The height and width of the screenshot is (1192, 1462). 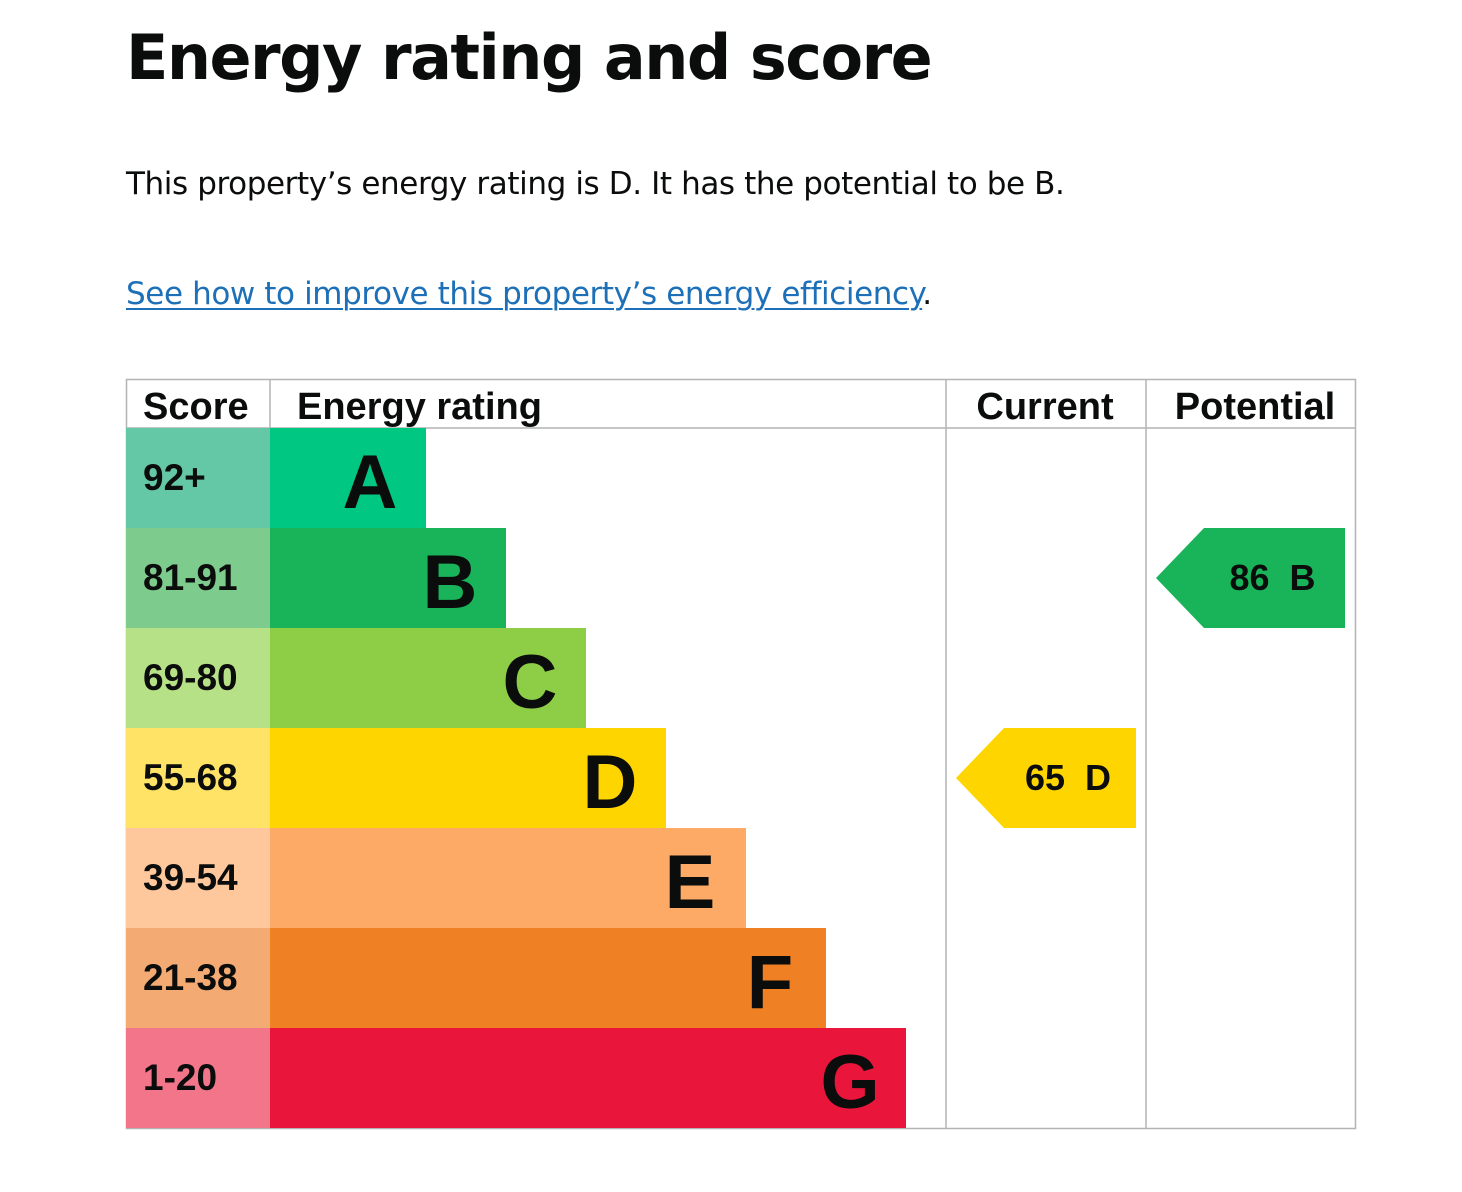 I want to click on chart-header: Score Energy rating Current Potential, so click(x=739, y=407).